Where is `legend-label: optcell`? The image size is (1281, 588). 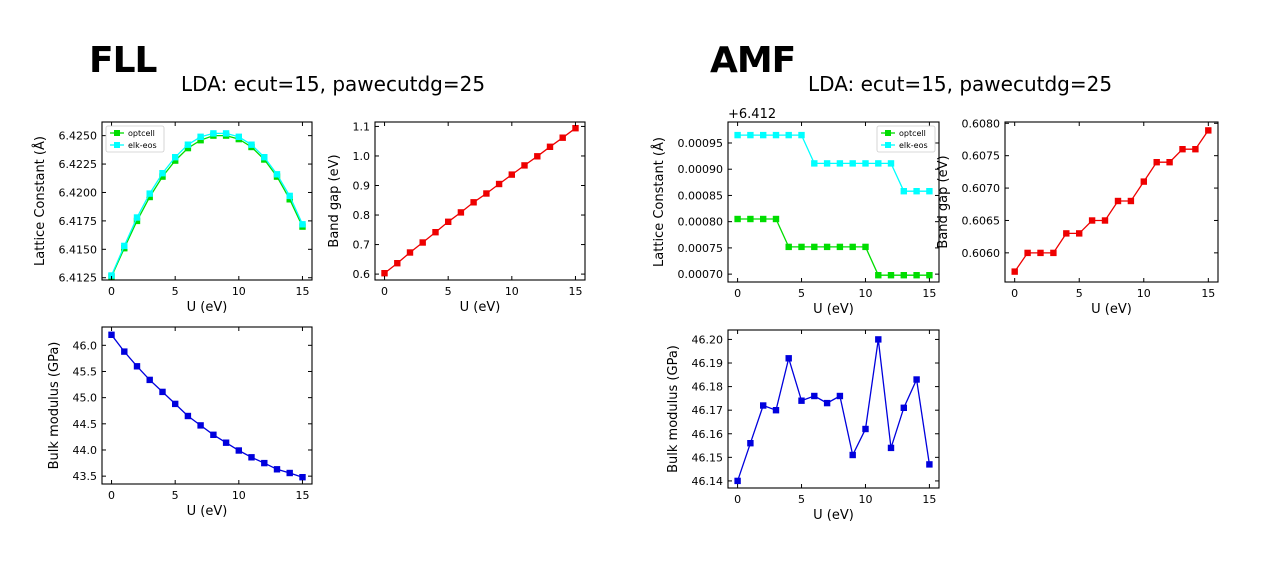 legend-label: optcell is located at coordinates (141, 133).